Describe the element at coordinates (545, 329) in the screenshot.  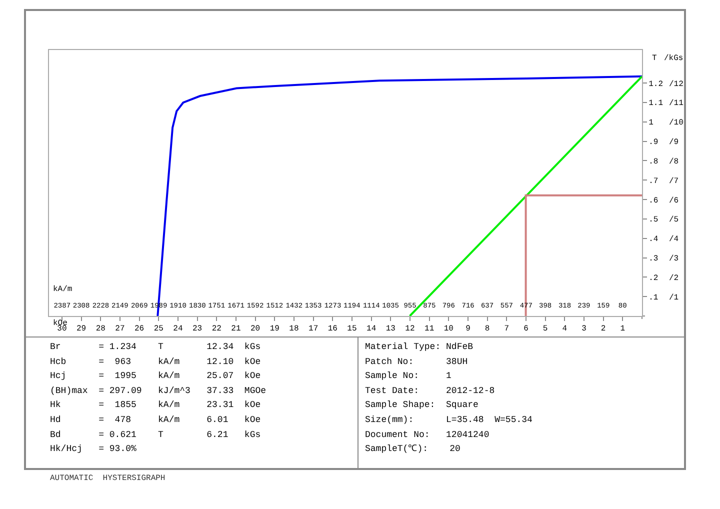
I see `x-tick-label: 5` at that location.